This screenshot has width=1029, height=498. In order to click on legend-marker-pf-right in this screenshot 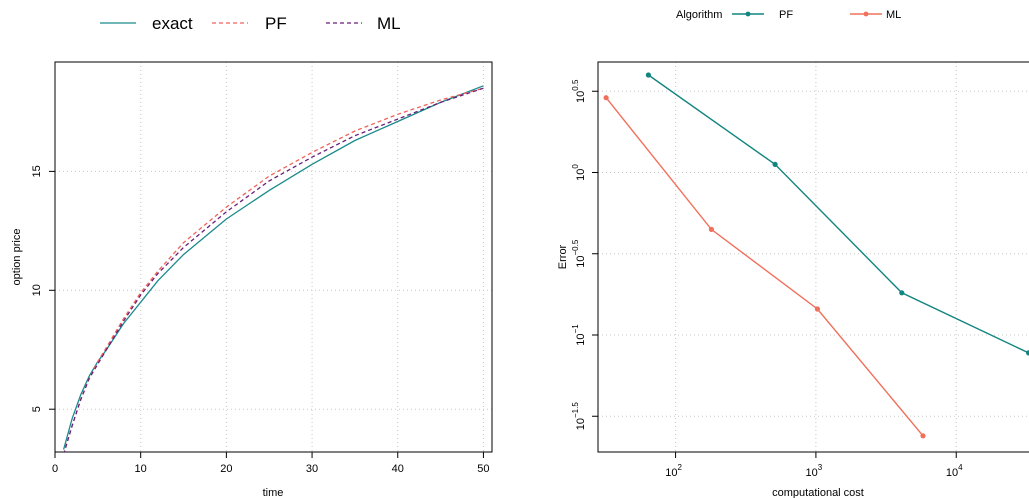, I will do `click(748, 14)`.